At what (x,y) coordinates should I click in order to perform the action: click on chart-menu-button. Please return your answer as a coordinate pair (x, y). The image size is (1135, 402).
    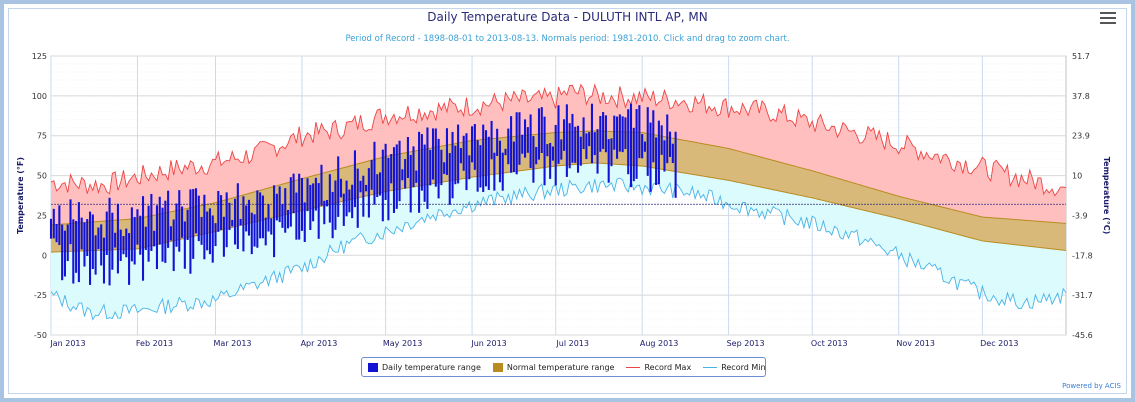
    Looking at the image, I should click on (1108, 19).